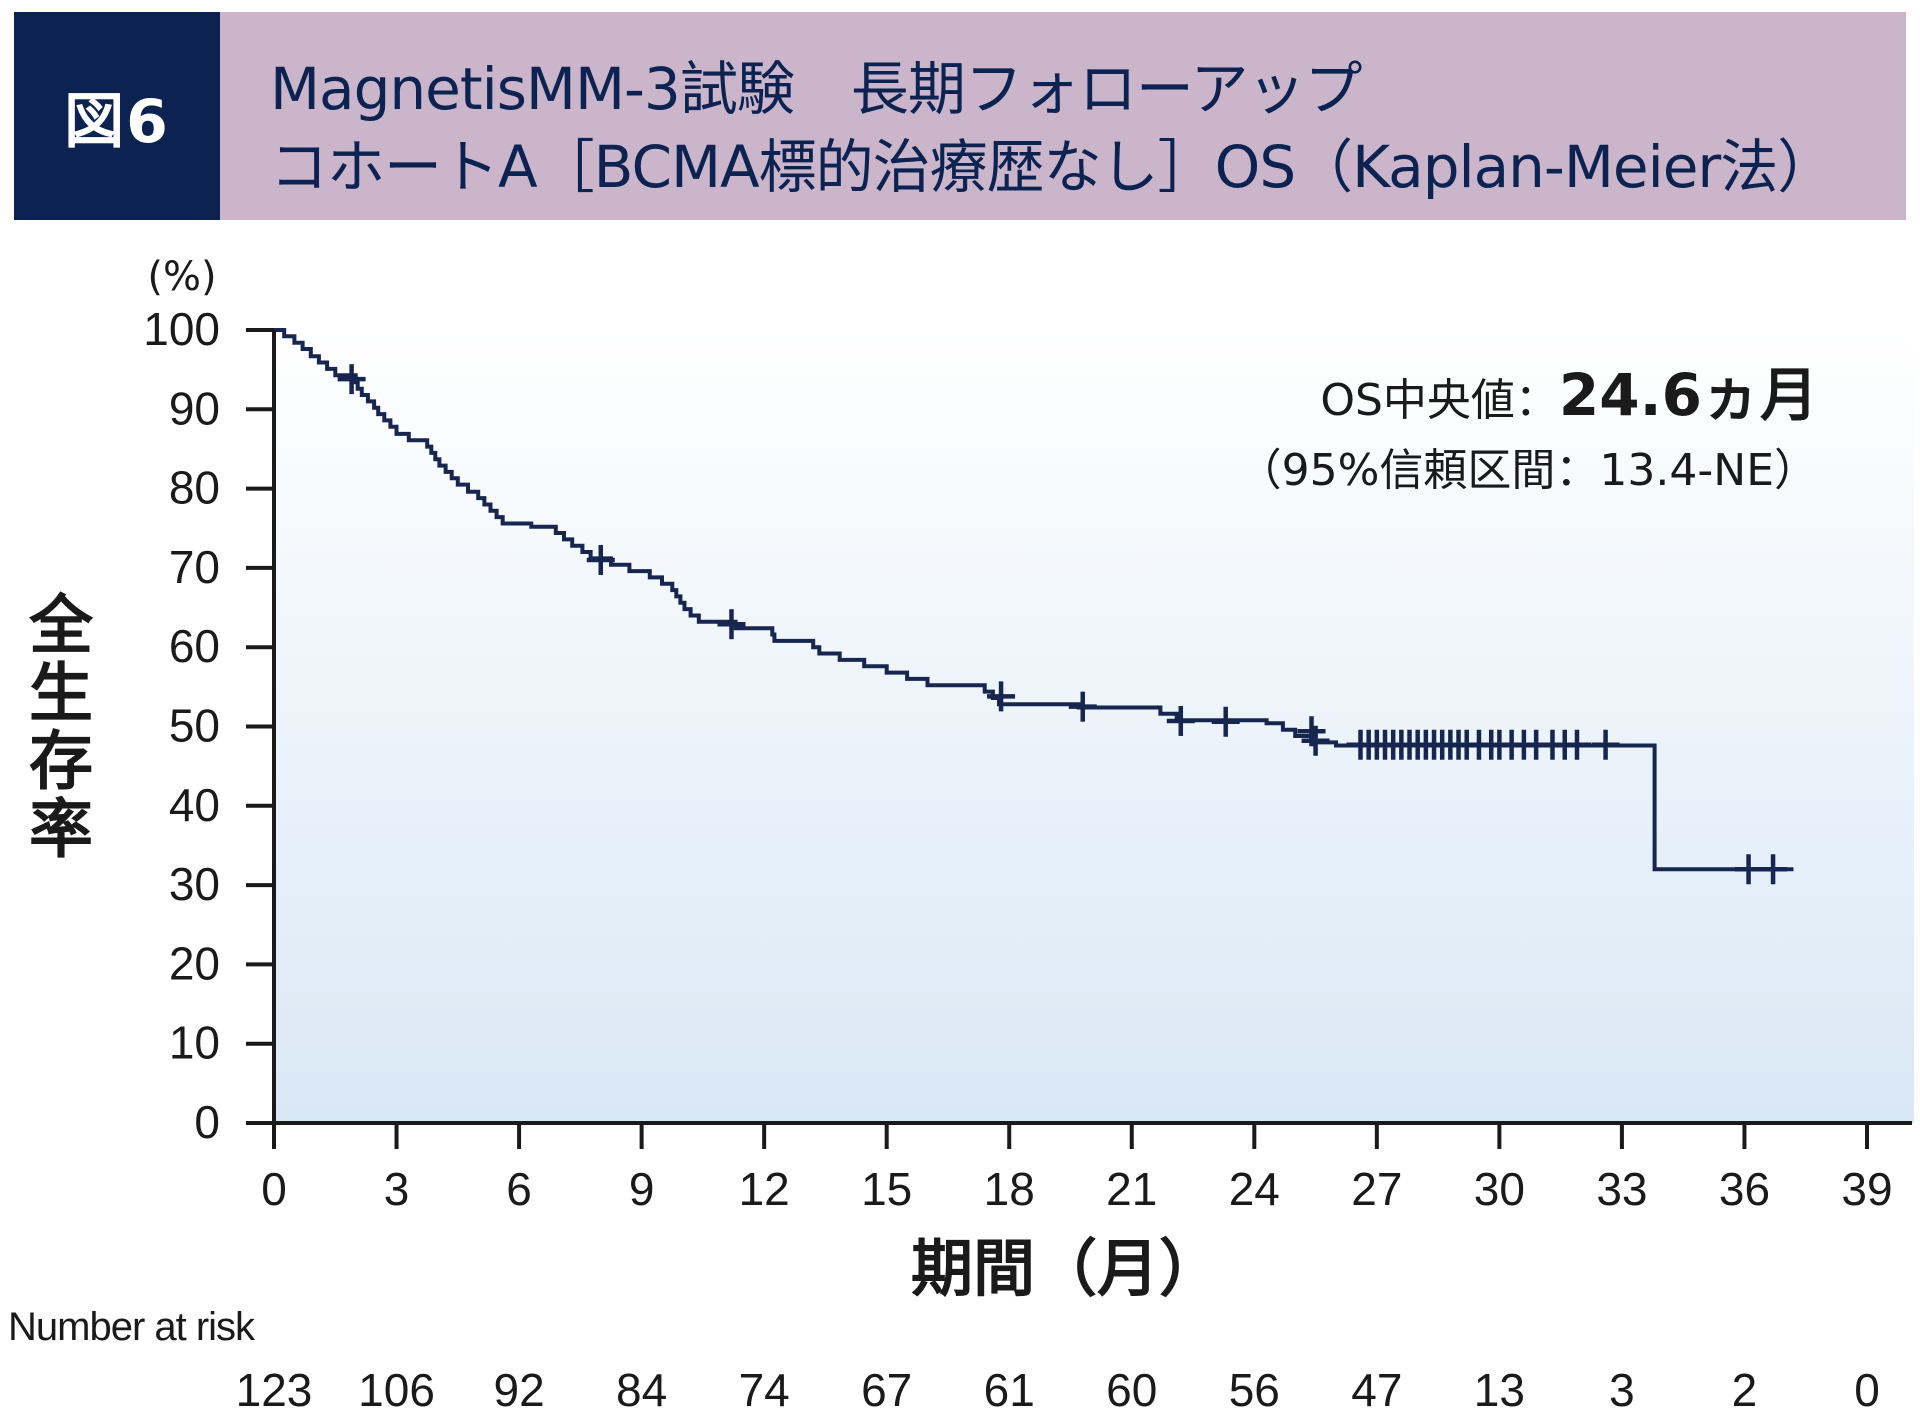 The image size is (1920, 1414). I want to click on number-at-risk-value: 74, so click(764, 1389).